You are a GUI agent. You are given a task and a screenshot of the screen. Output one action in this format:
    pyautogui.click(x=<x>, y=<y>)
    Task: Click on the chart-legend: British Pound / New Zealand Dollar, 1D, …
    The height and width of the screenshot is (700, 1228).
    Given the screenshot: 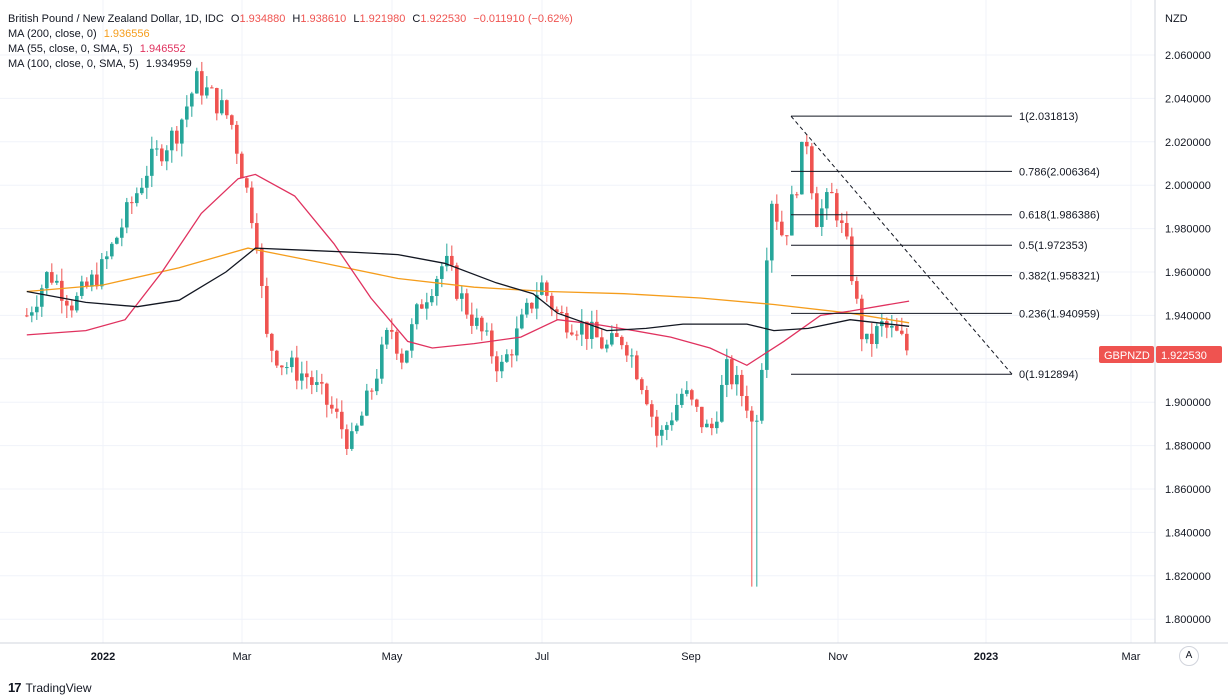 What is the action you would take?
    pyautogui.click(x=290, y=42)
    